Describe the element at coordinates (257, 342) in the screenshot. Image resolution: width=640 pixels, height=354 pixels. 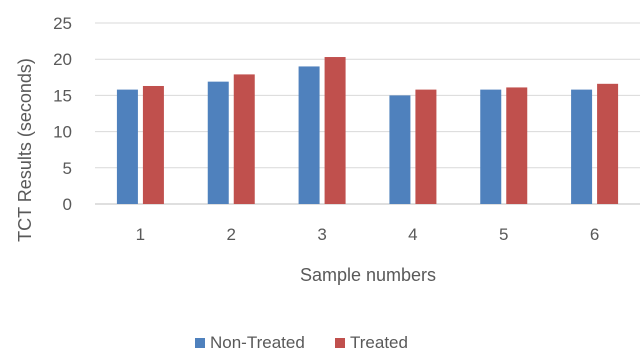
I see `legend-label-non-treated: Non-Treated` at that location.